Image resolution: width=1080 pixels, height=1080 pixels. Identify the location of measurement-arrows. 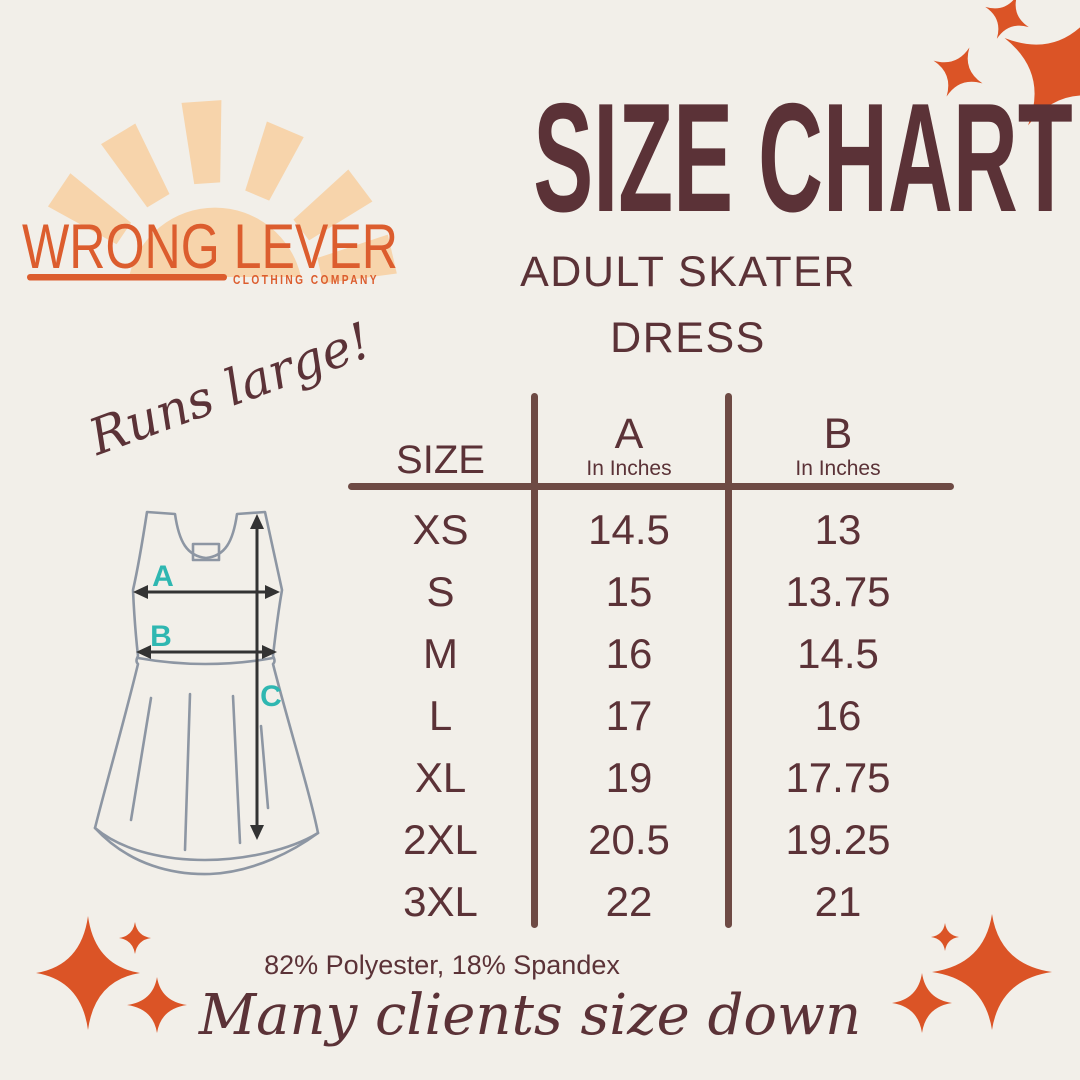
(206, 677).